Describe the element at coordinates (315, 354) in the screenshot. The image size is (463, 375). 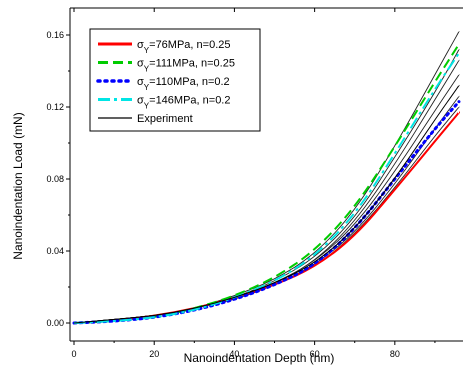
I see `x-tick-label: 60` at that location.